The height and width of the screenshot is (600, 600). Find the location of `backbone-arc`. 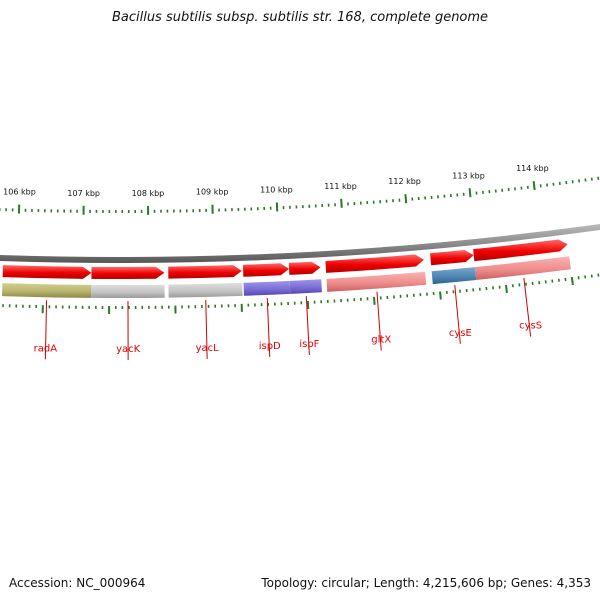

backbone-arc is located at coordinates (300, 243).